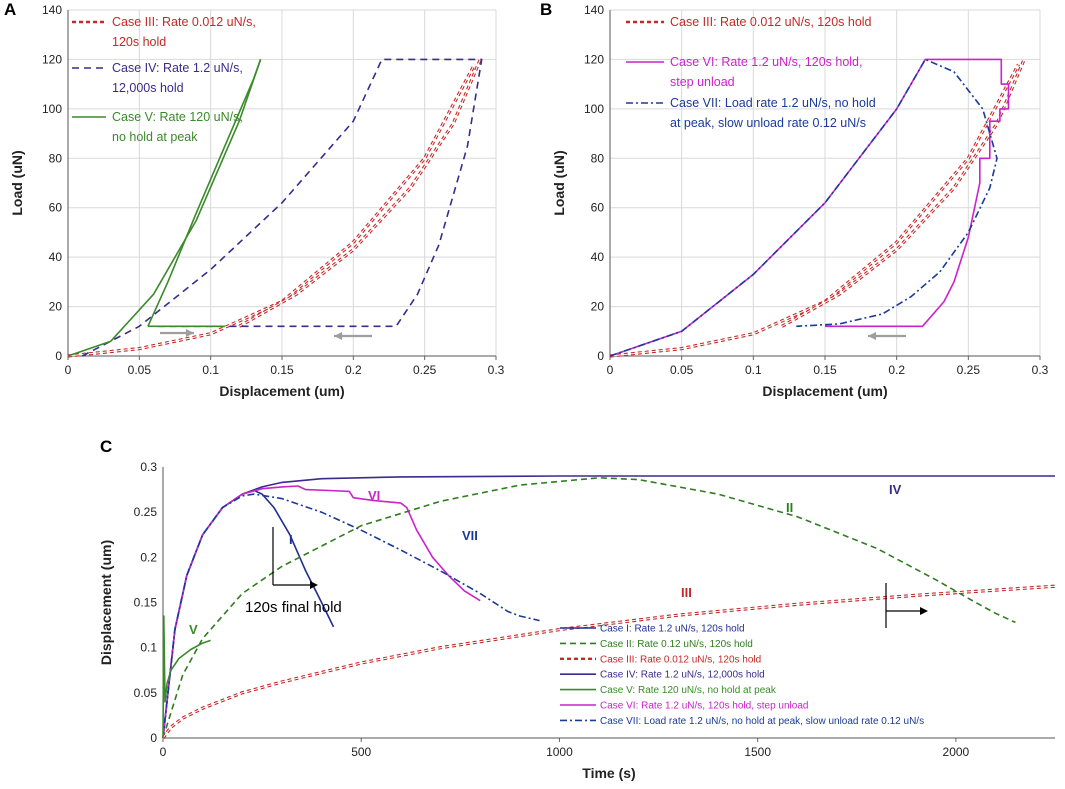 Image resolution: width=1065 pixels, height=789 pixels. I want to click on legend-label: Case I: Rate 1.2 uN/s, 120s hold, so click(672, 629).